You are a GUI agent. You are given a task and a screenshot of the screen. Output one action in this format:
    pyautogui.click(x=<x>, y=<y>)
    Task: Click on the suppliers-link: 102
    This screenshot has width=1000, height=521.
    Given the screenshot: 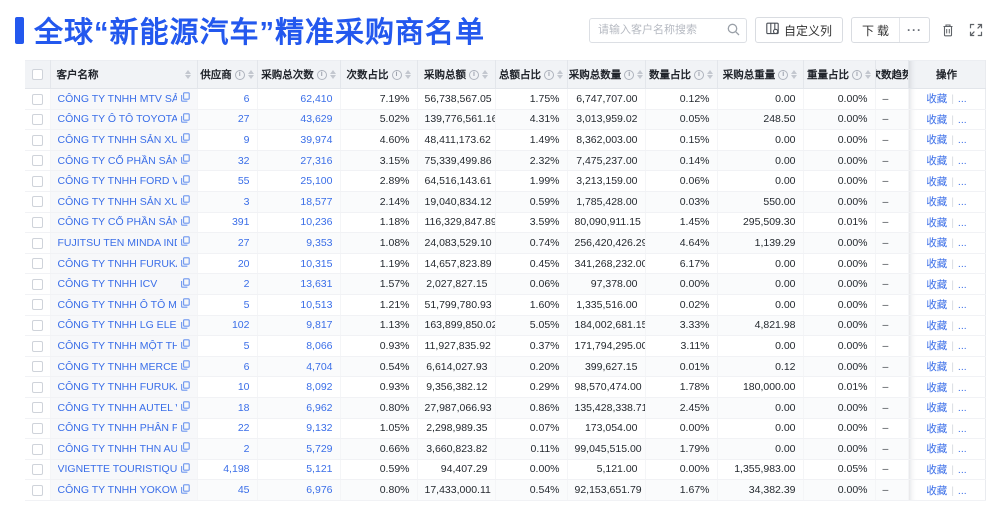 What is the action you would take?
    pyautogui.click(x=240, y=325)
    